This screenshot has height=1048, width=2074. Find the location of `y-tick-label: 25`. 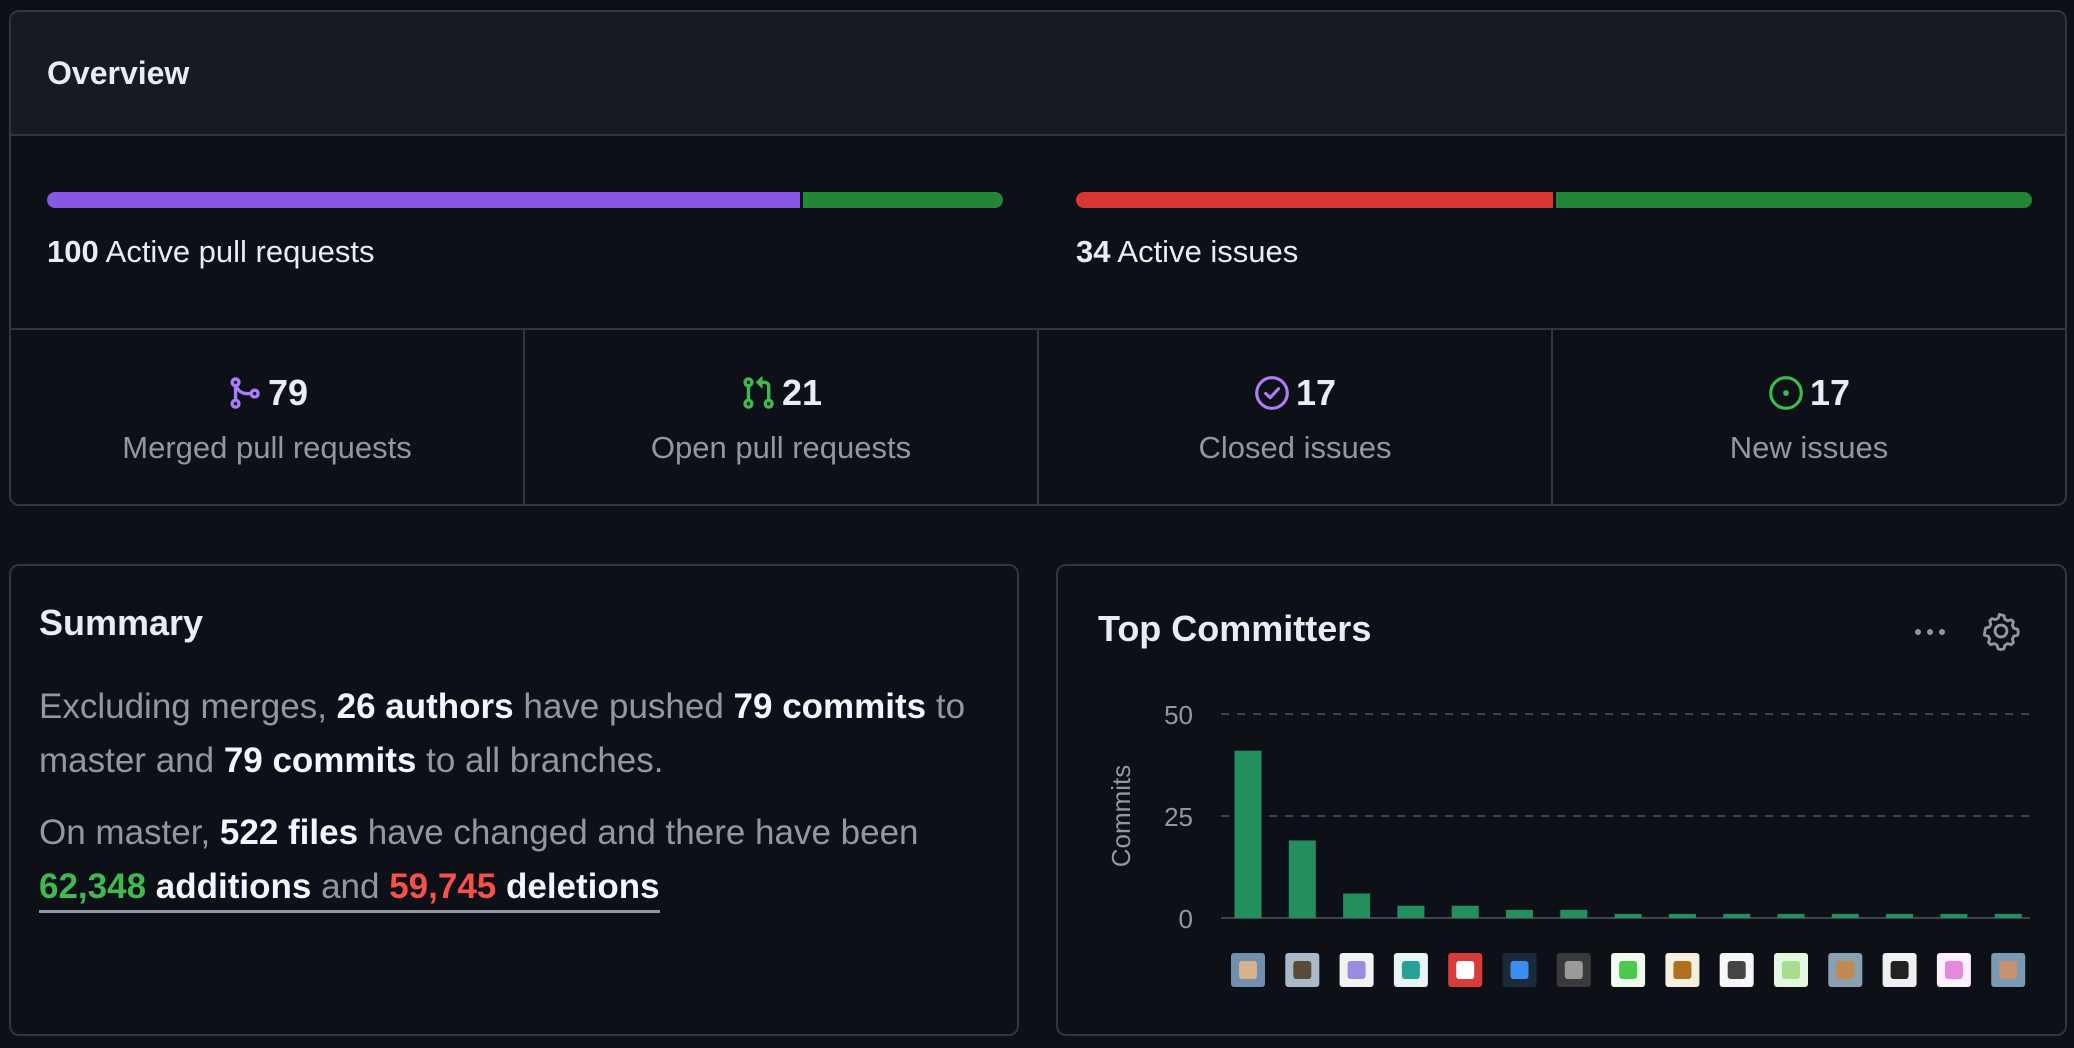

y-tick-label: 25 is located at coordinates (1178, 817).